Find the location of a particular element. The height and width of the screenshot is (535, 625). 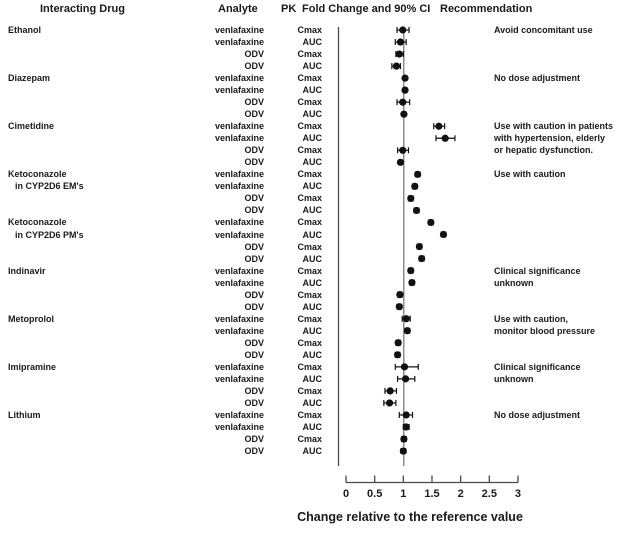

recommendation-text: Avoid concomitant use is located at coordinates (543, 30).